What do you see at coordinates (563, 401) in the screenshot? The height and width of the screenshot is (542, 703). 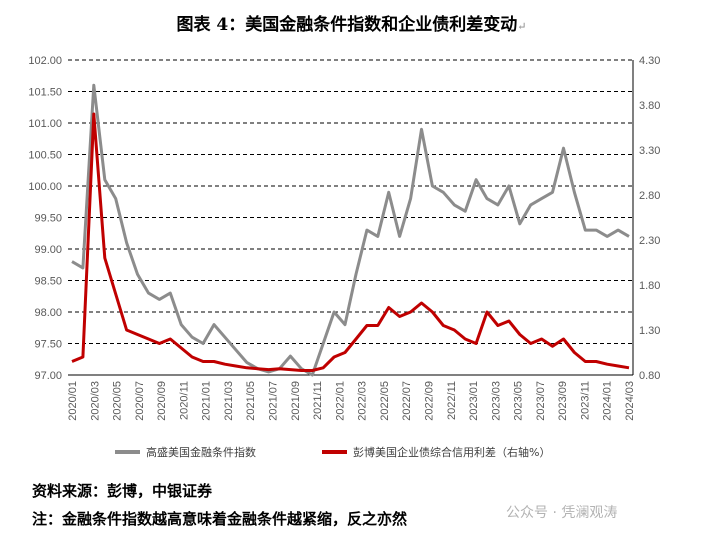 I see `x-tick-label: 2023/09` at bounding box center [563, 401].